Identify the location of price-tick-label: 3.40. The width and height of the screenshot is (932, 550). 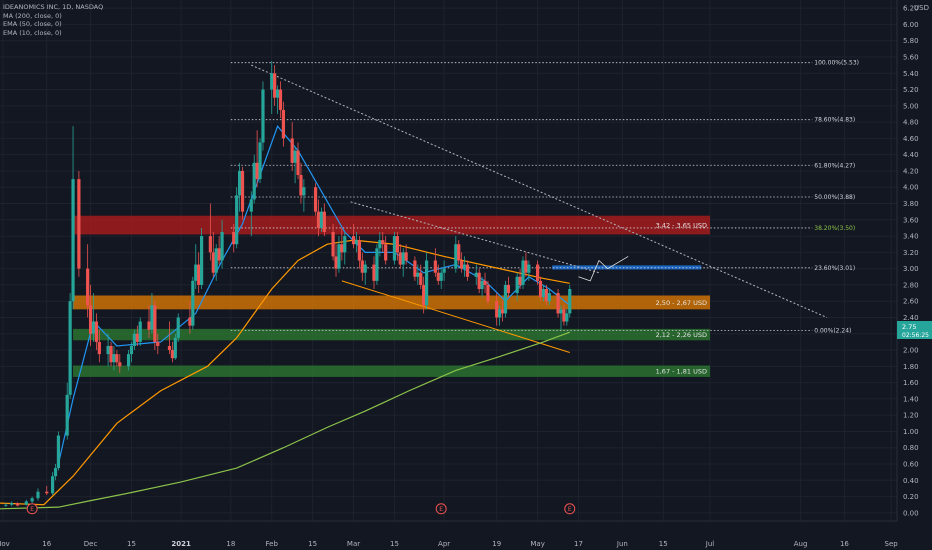
(911, 237).